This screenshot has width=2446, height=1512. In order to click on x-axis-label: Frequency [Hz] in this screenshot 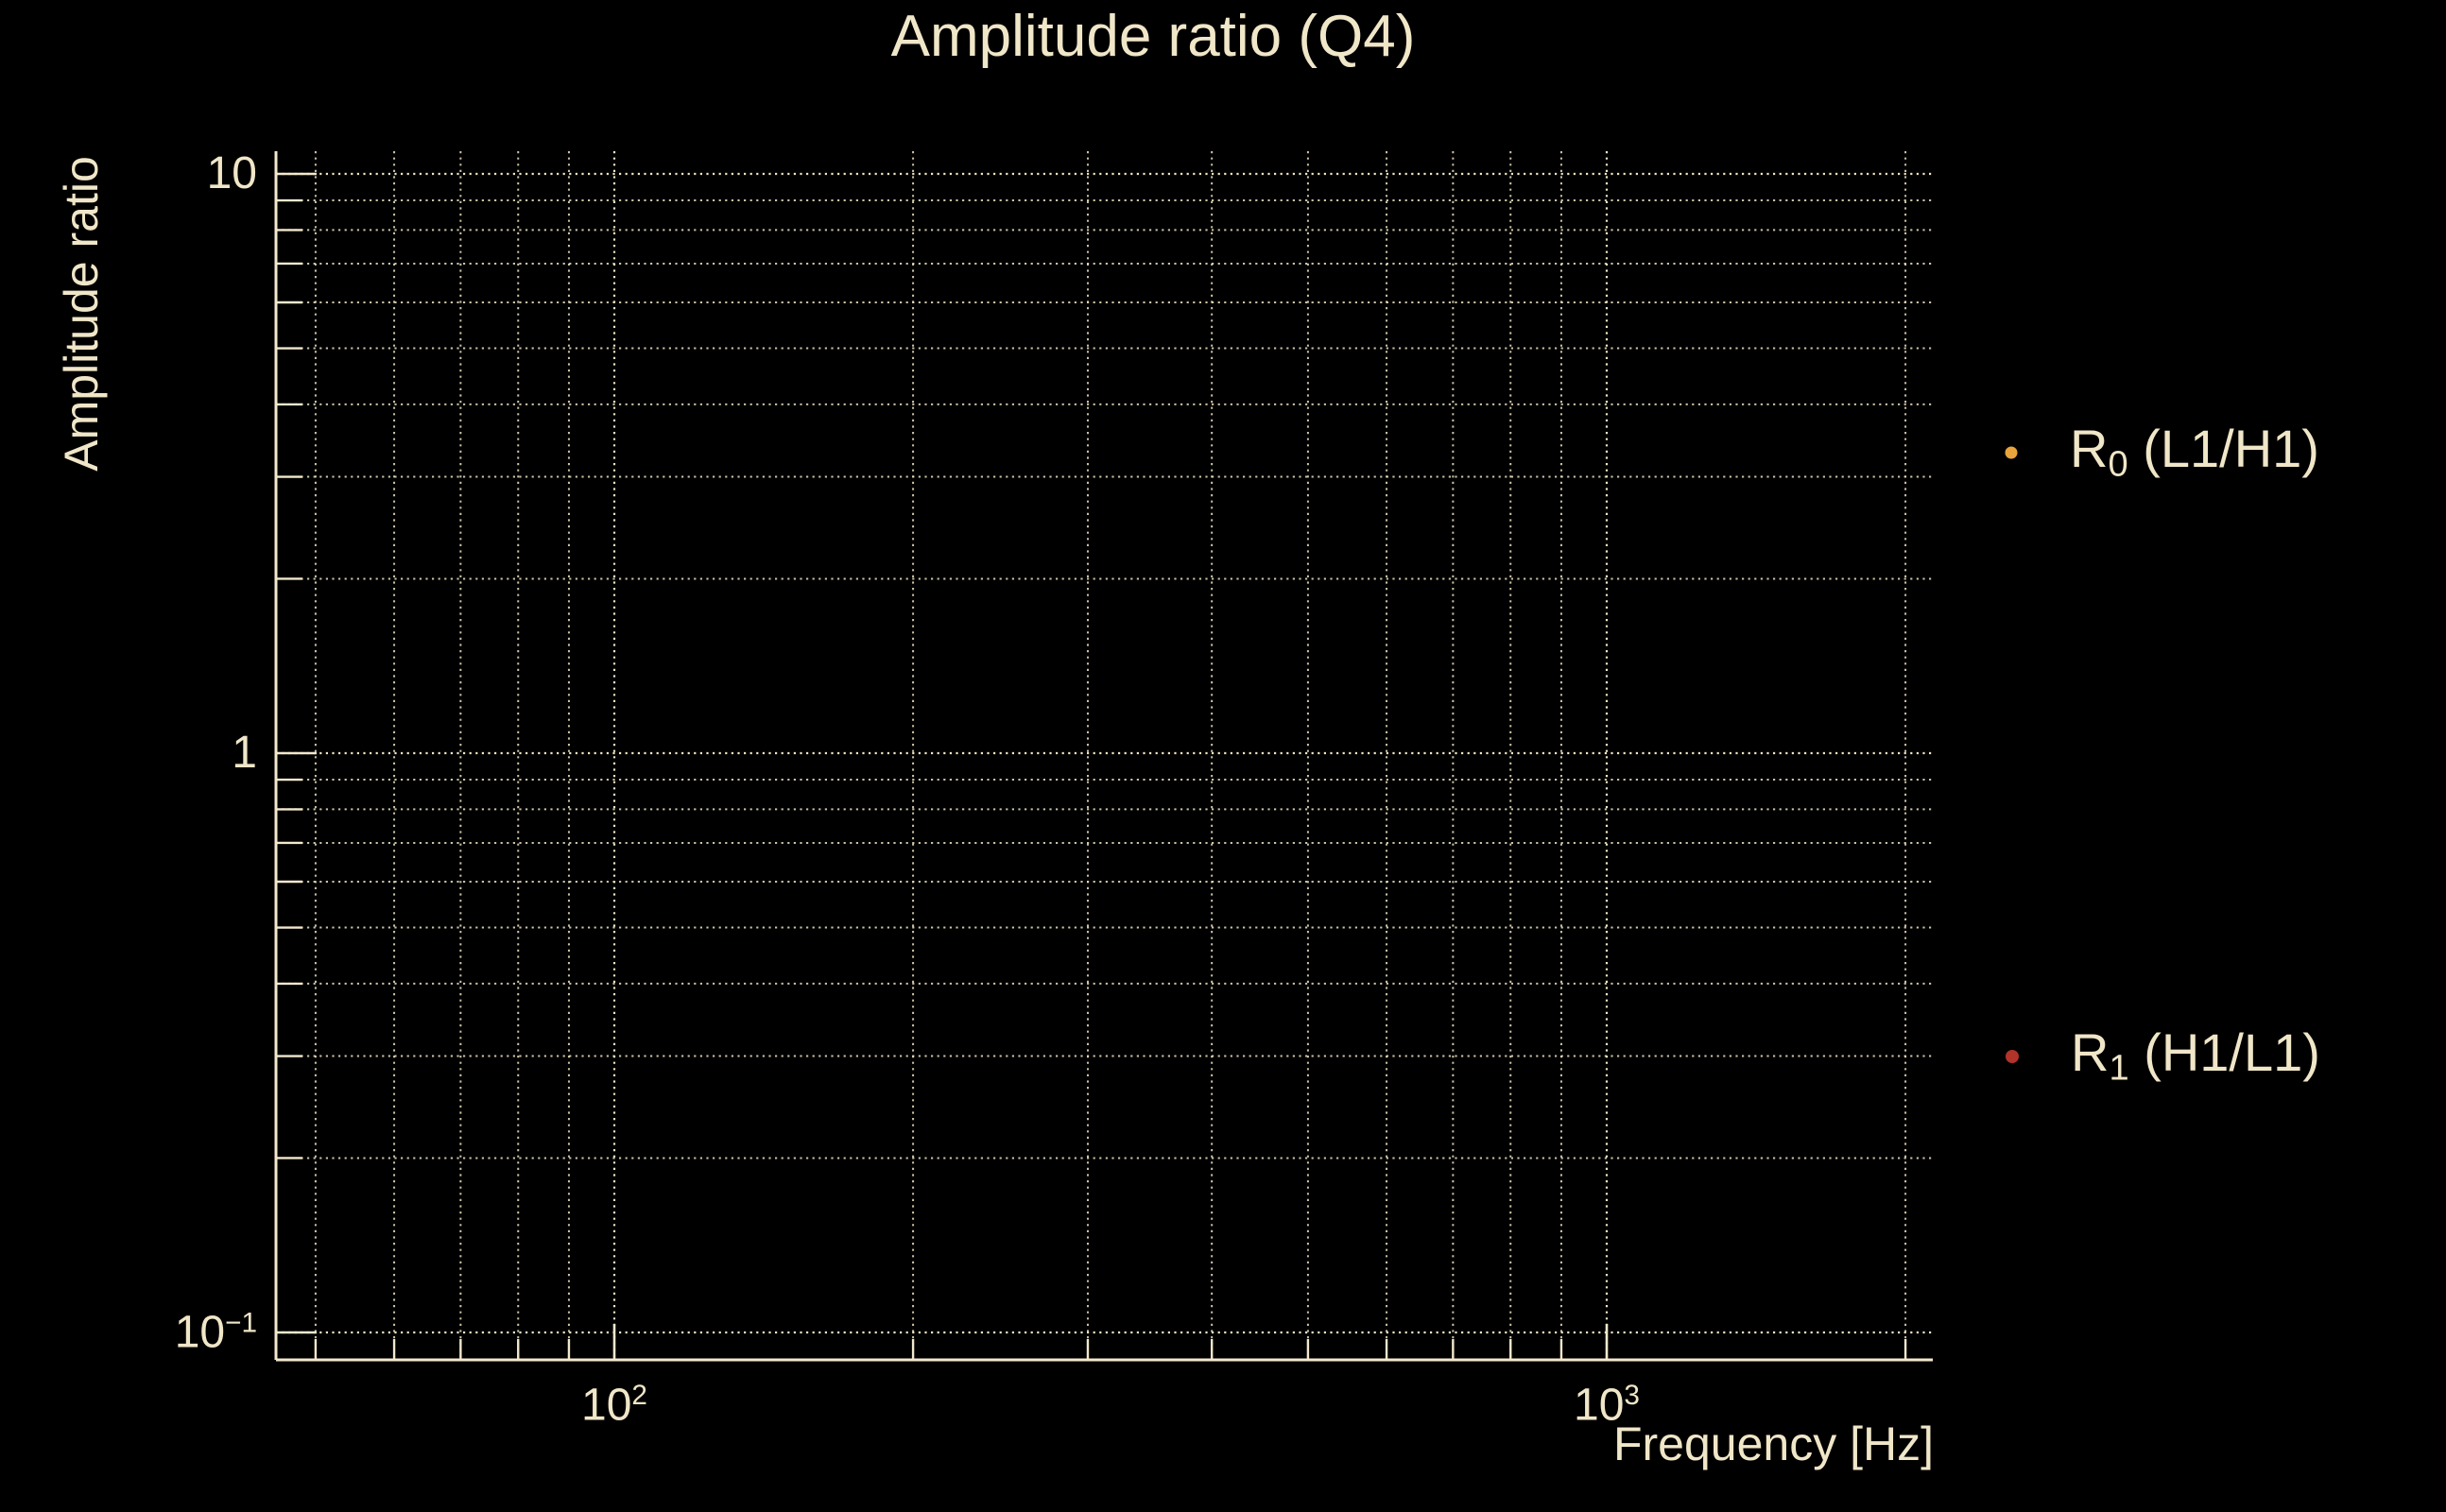, I will do `click(1773, 1444)`.